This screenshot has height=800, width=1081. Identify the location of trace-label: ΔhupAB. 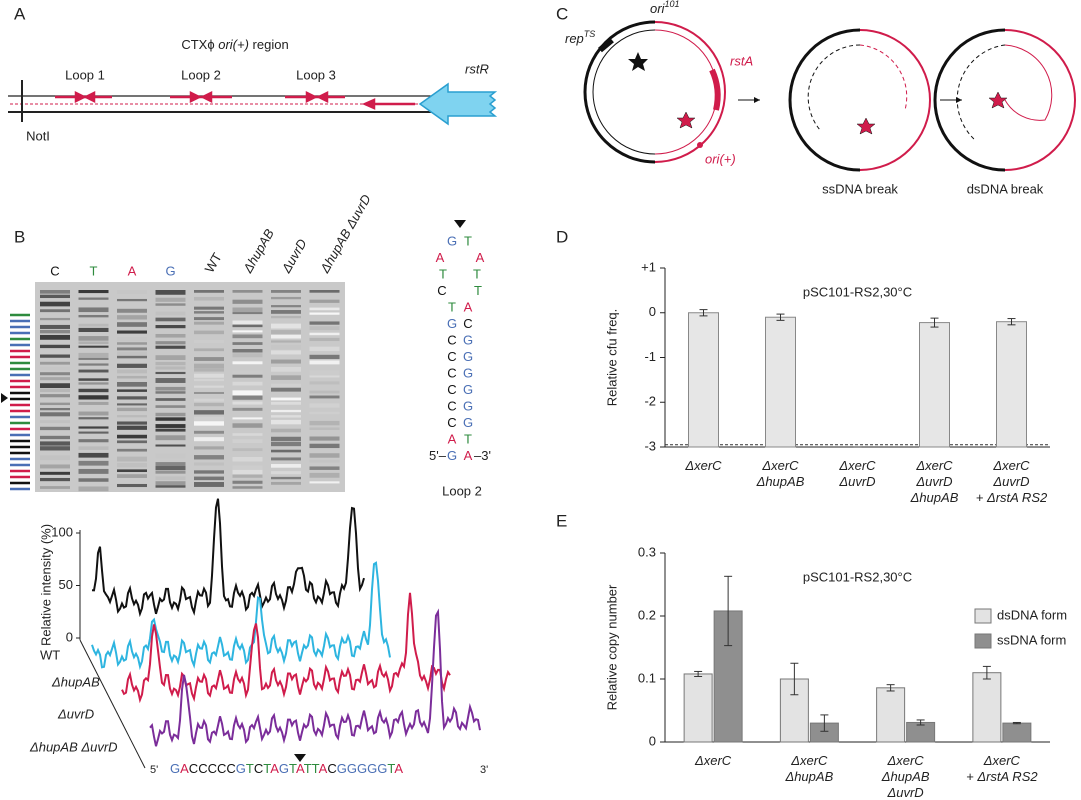
(75, 681).